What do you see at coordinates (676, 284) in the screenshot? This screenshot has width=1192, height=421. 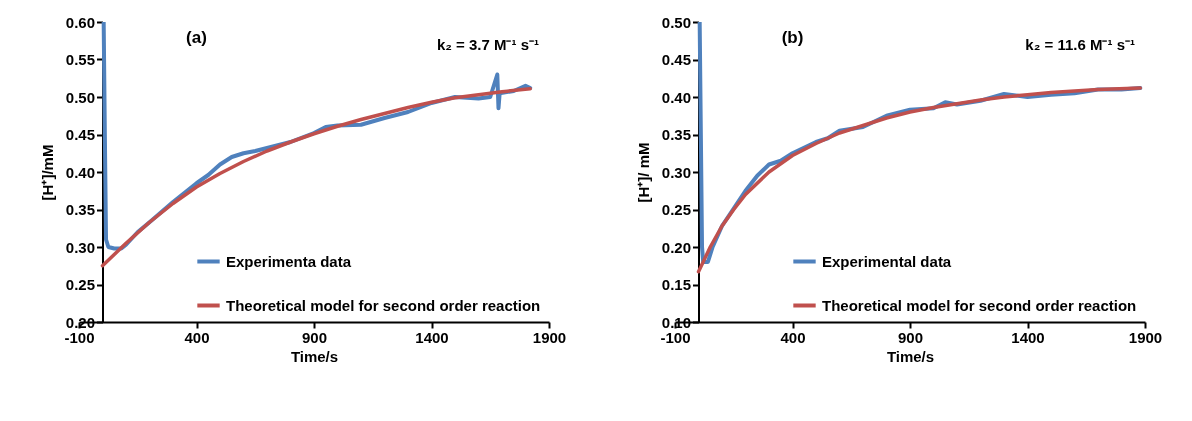 I see `y-tick-label: 0.15` at bounding box center [676, 284].